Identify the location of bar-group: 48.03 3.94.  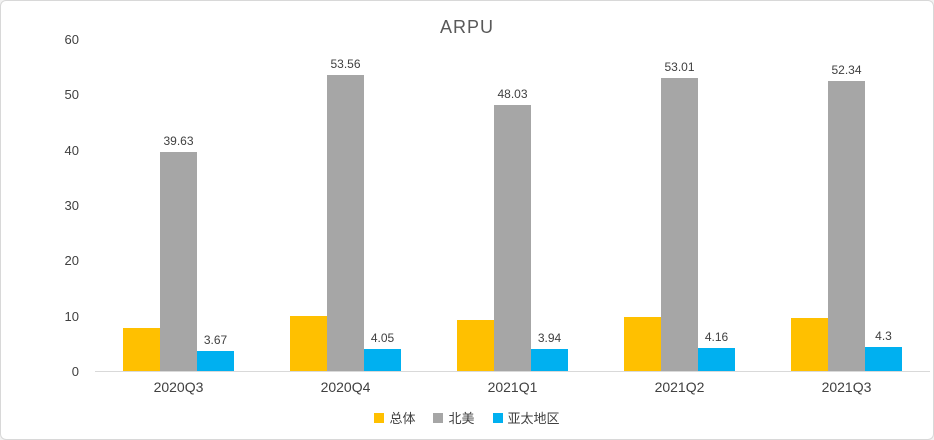
(512, 205).